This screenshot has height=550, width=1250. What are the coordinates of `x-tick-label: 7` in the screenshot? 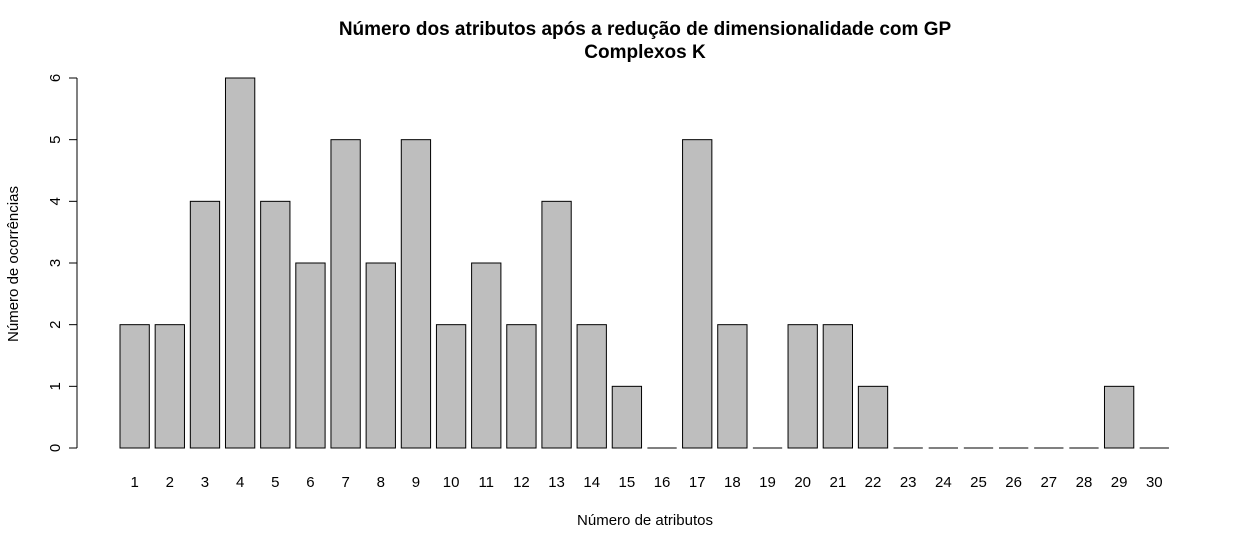 It's located at (345, 482).